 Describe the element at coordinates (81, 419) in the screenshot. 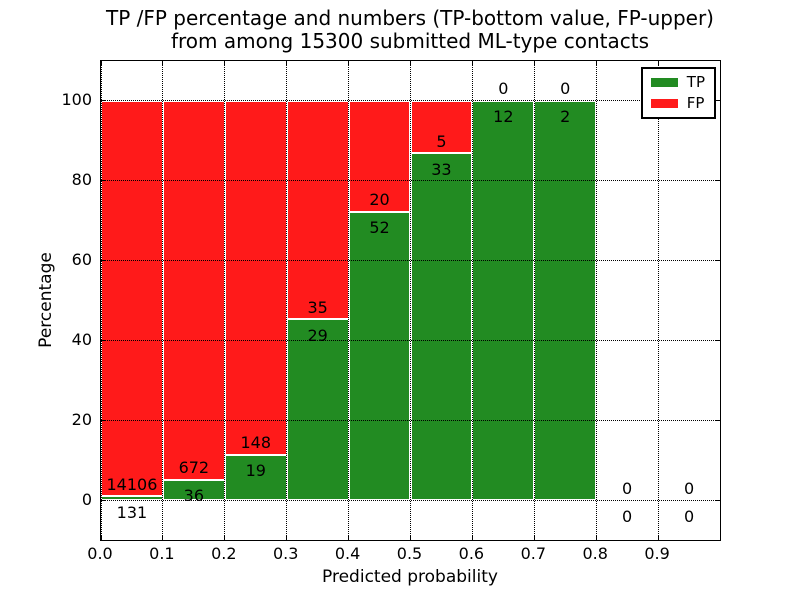

I see `y-tick-label: 20` at that location.